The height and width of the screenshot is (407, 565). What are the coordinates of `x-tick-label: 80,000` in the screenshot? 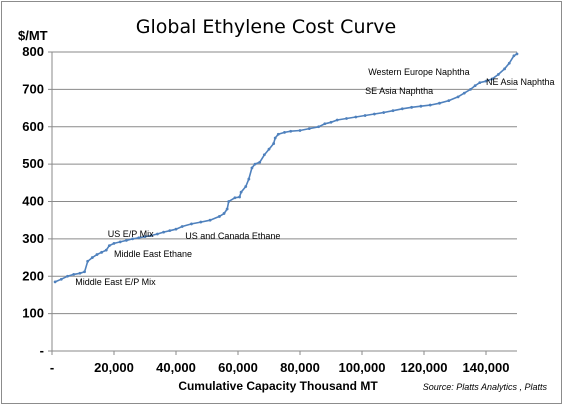 It's located at (300, 367).